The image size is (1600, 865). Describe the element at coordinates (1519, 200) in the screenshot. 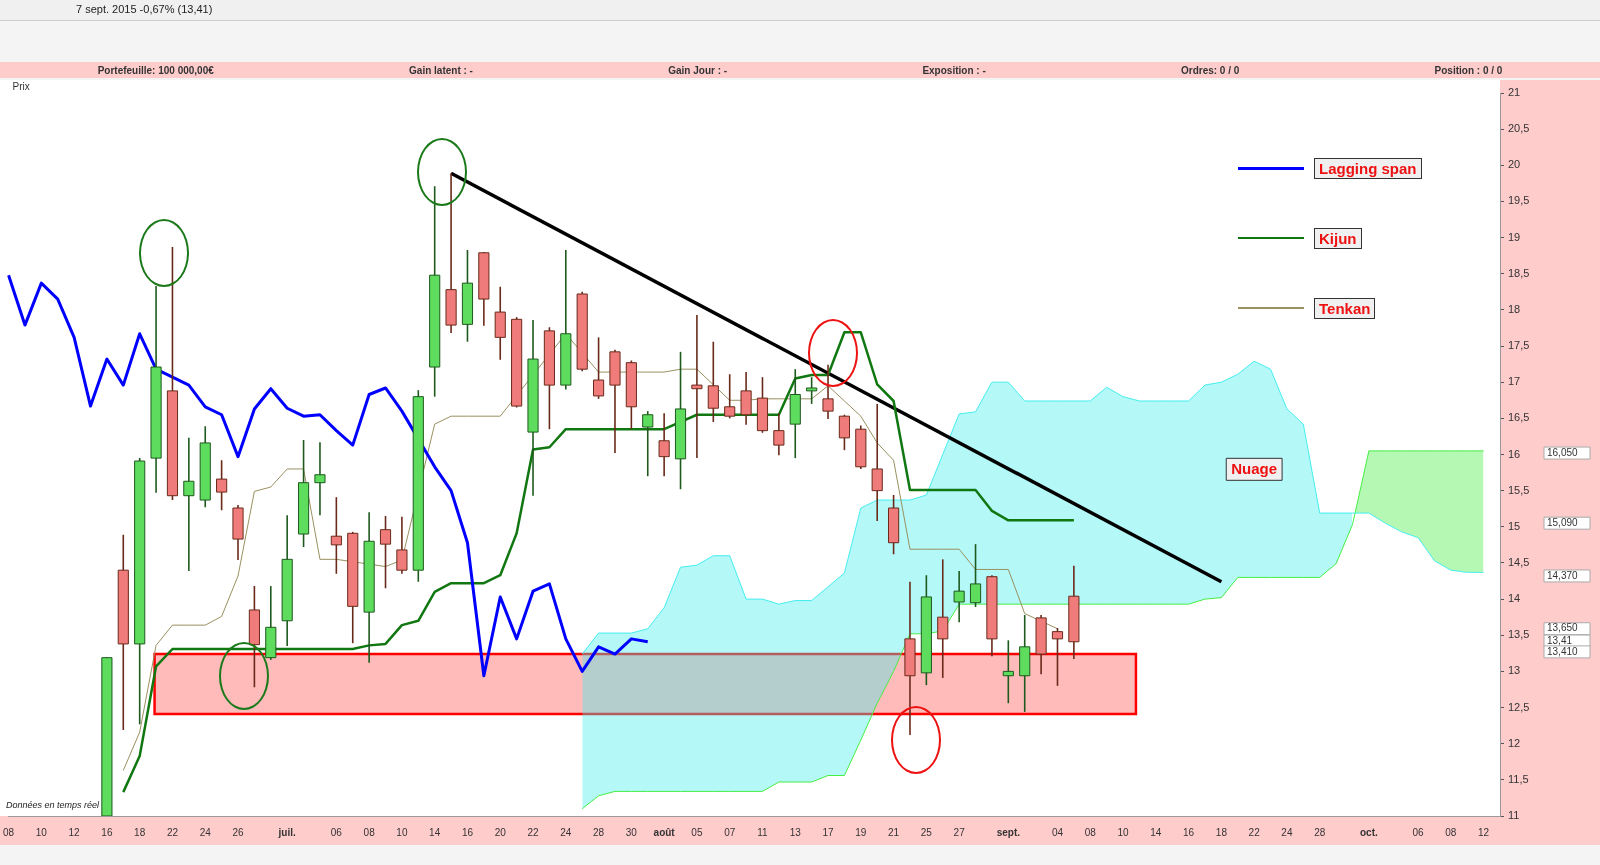

I see `y-tick-label: 19,5` at that location.